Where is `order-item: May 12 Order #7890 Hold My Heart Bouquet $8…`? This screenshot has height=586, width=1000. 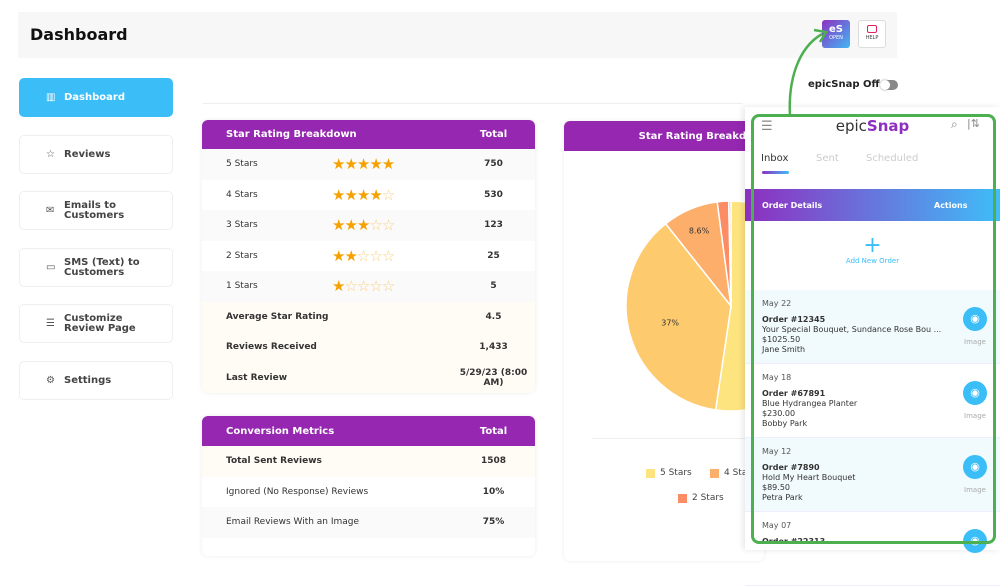 order-item: May 12 Order #7890 Hold My Heart Bouquet $8… is located at coordinates (872, 475).